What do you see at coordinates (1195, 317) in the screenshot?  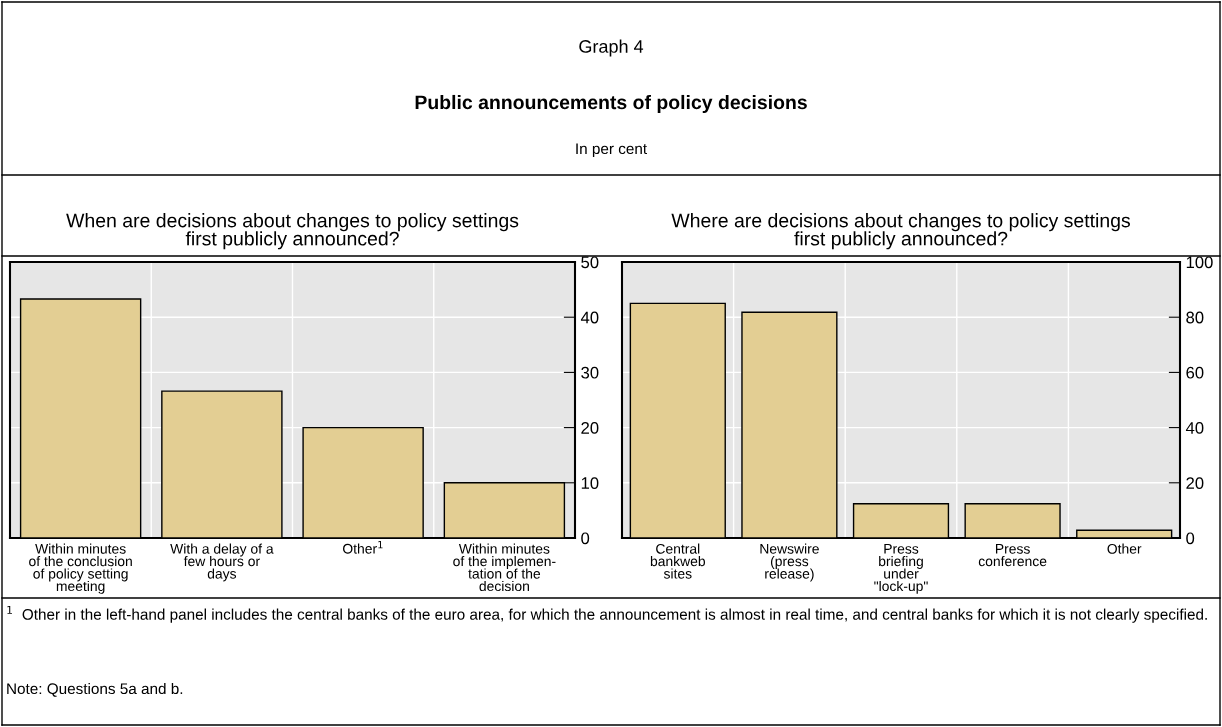 I see `y-tick-label: 80` at bounding box center [1195, 317].